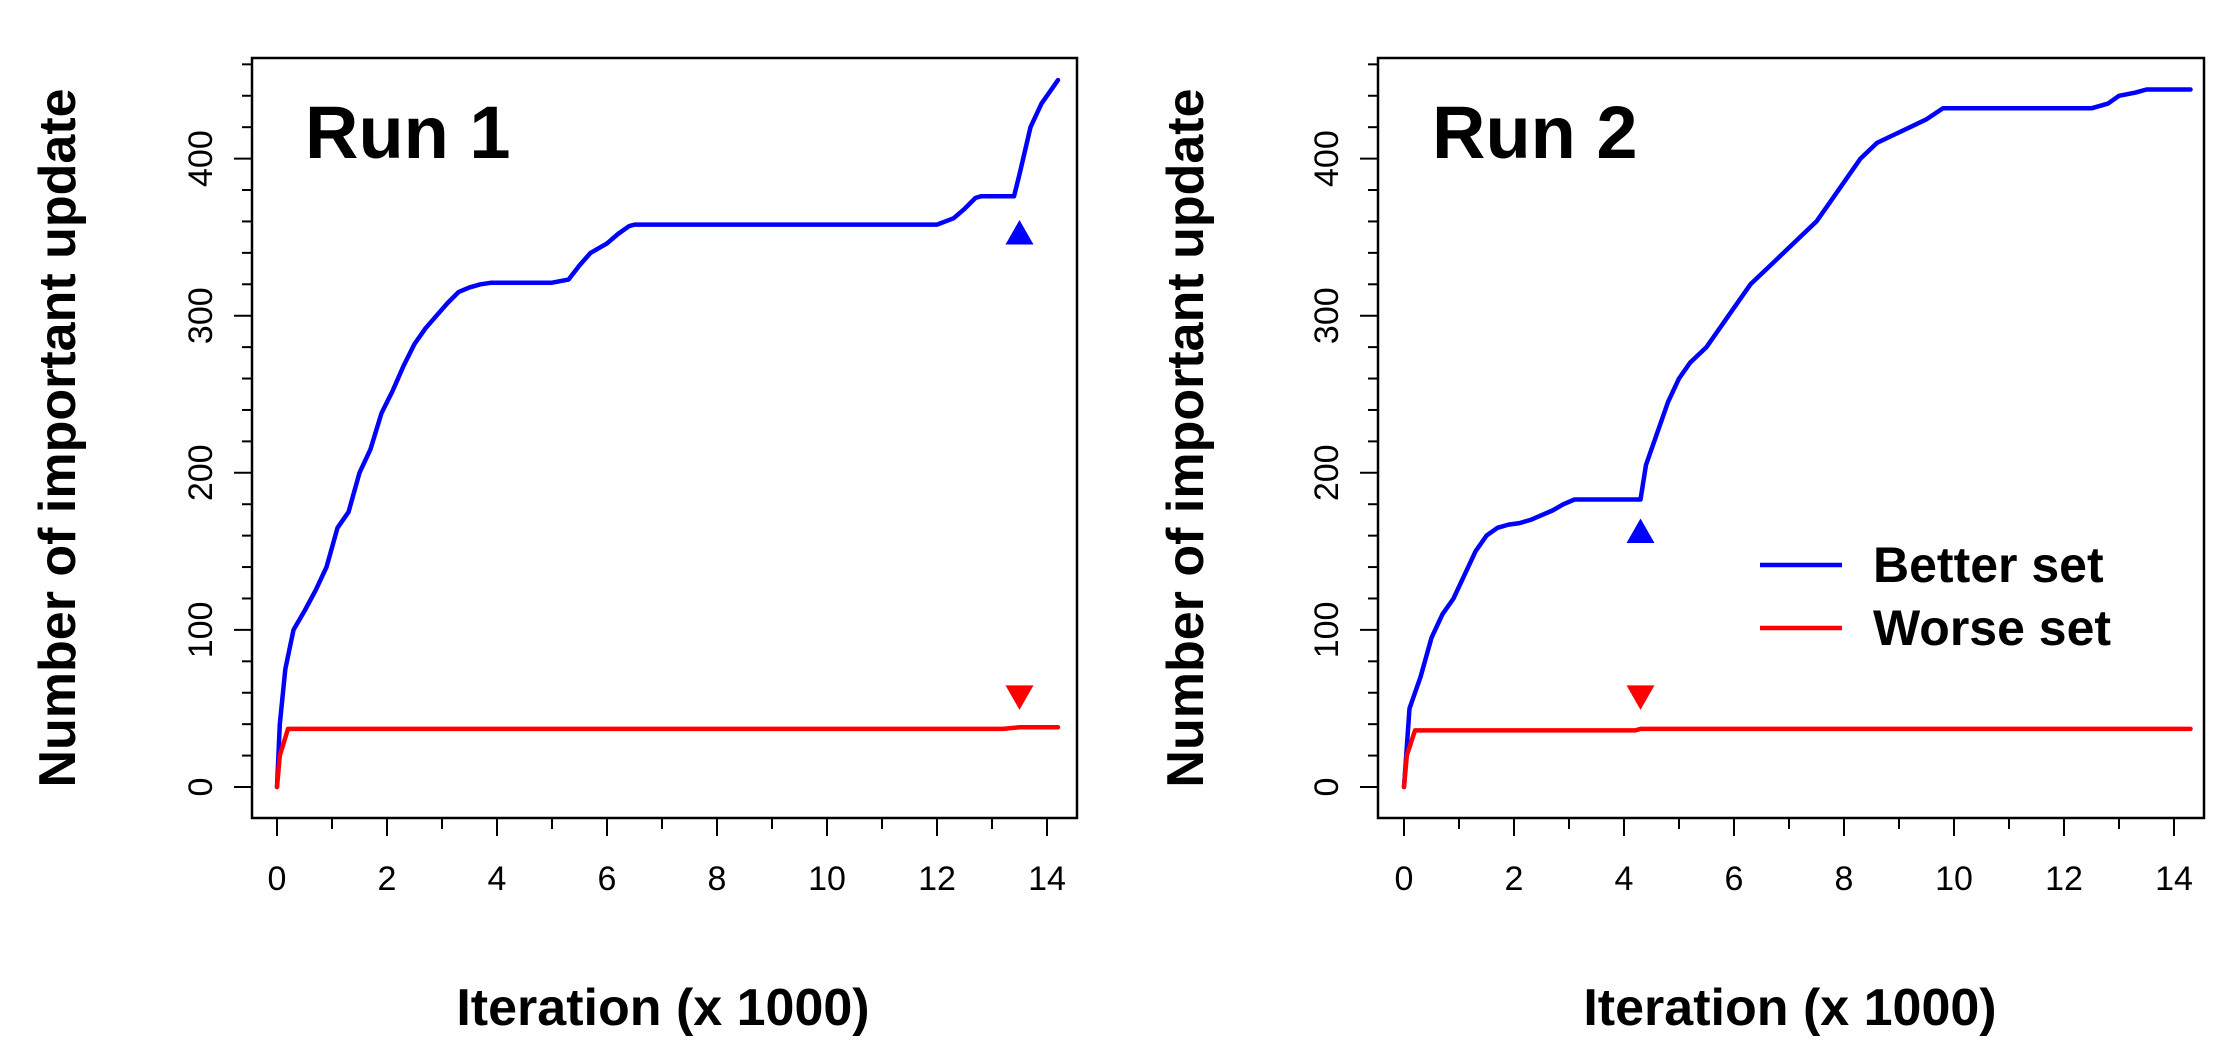  Describe the element at coordinates (1992, 628) in the screenshot. I see `legend-label: Worse set` at that location.